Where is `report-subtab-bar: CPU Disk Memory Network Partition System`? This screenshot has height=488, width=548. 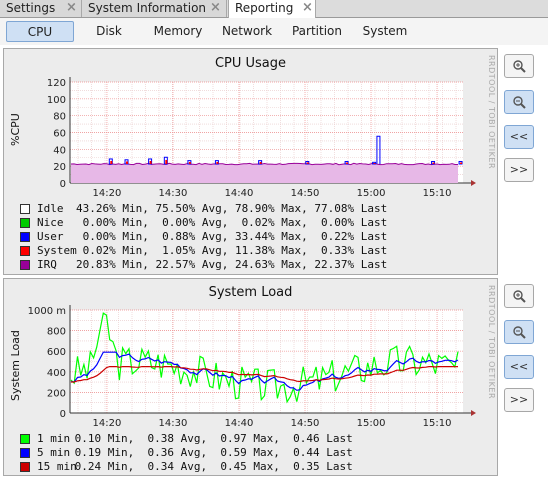
report-subtab-bar: CPU Disk Memory Network Partition System is located at coordinates (274, 31).